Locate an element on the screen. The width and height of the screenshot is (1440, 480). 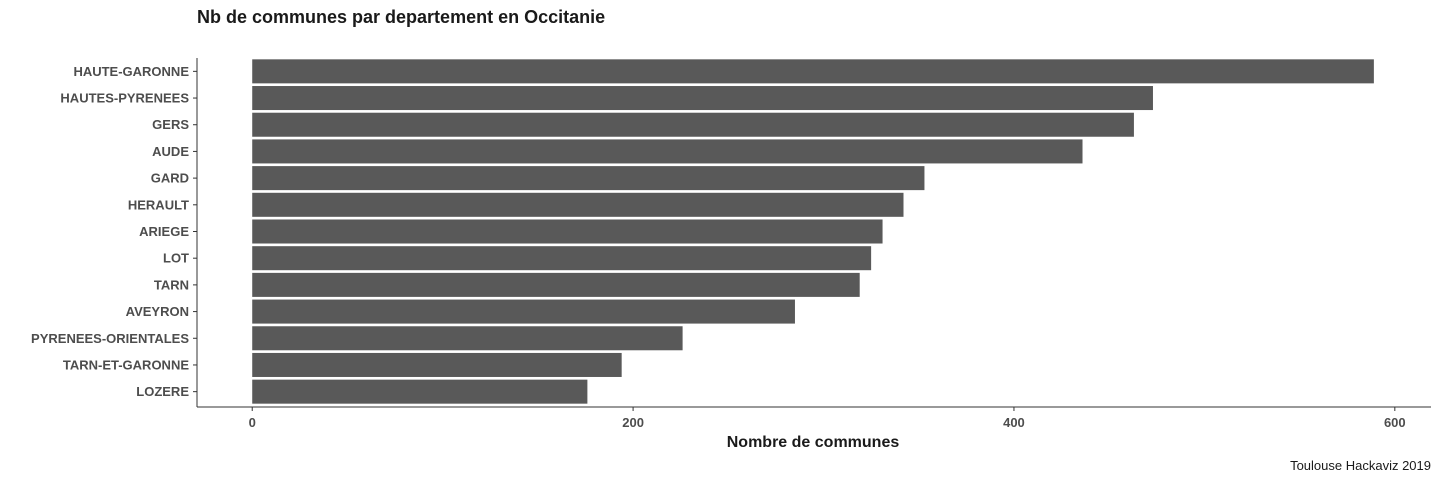
x-axis-ticks-group: 0 200 400 600 is located at coordinates (827, 418).